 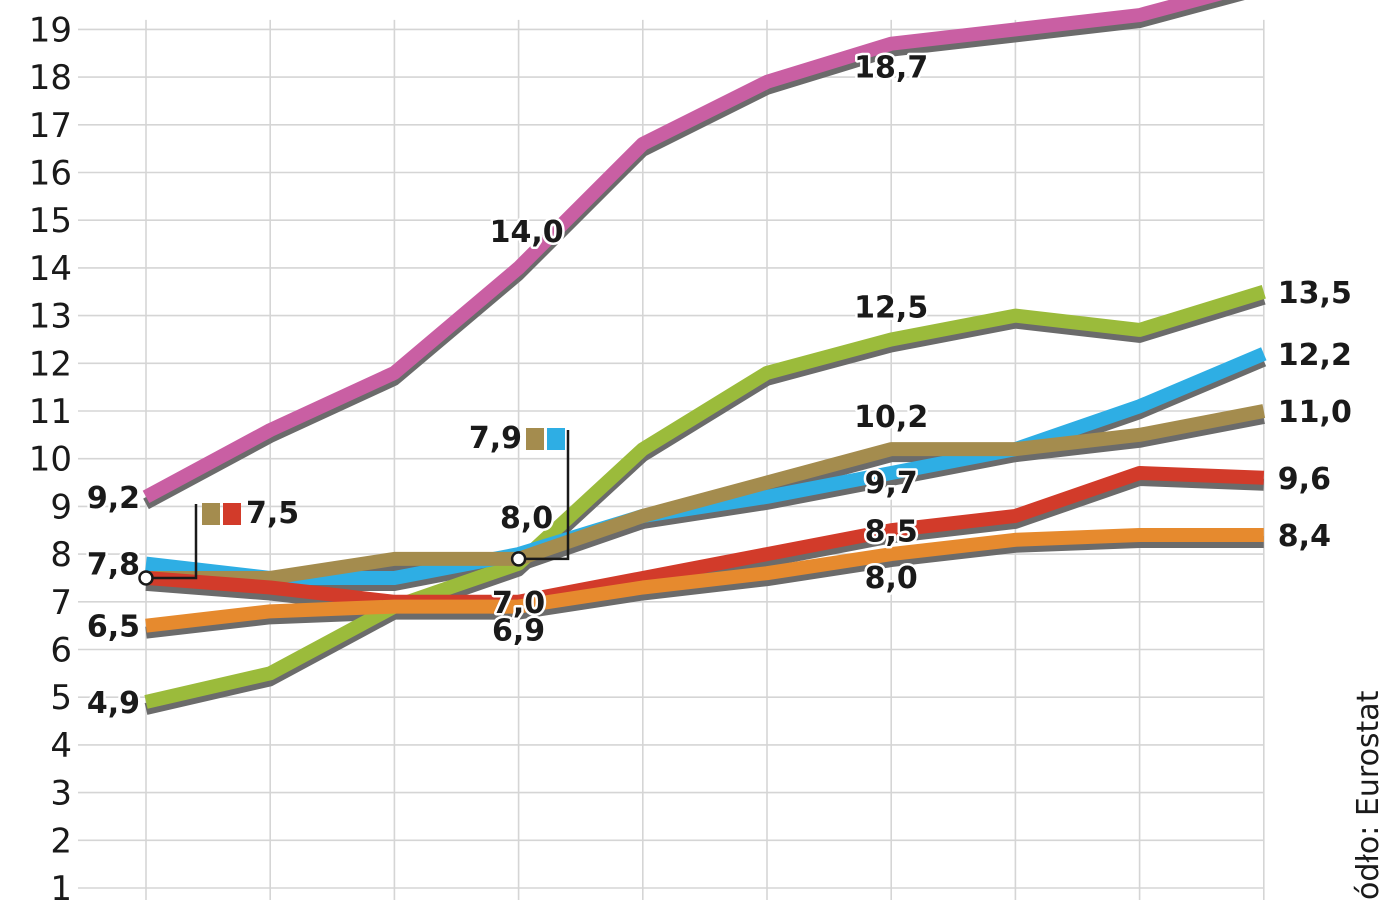 I want to click on y-tick-label: 2, so click(x=61, y=841).